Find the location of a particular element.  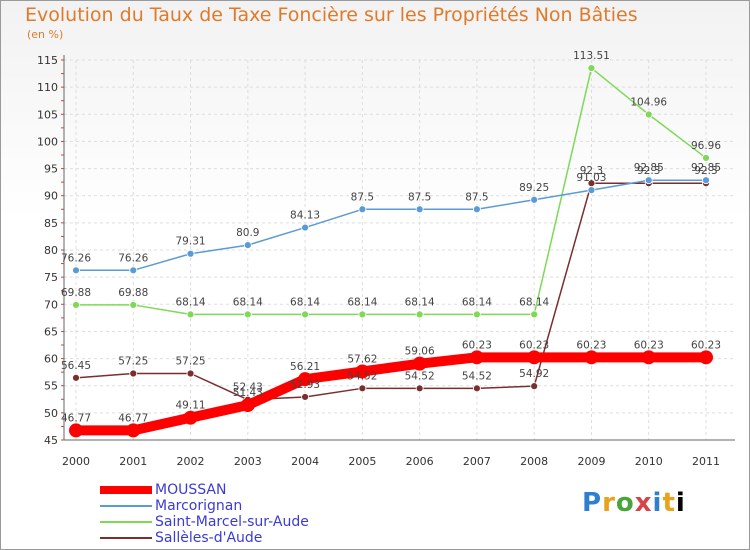

x-tick-label: 2001 is located at coordinates (133, 461).